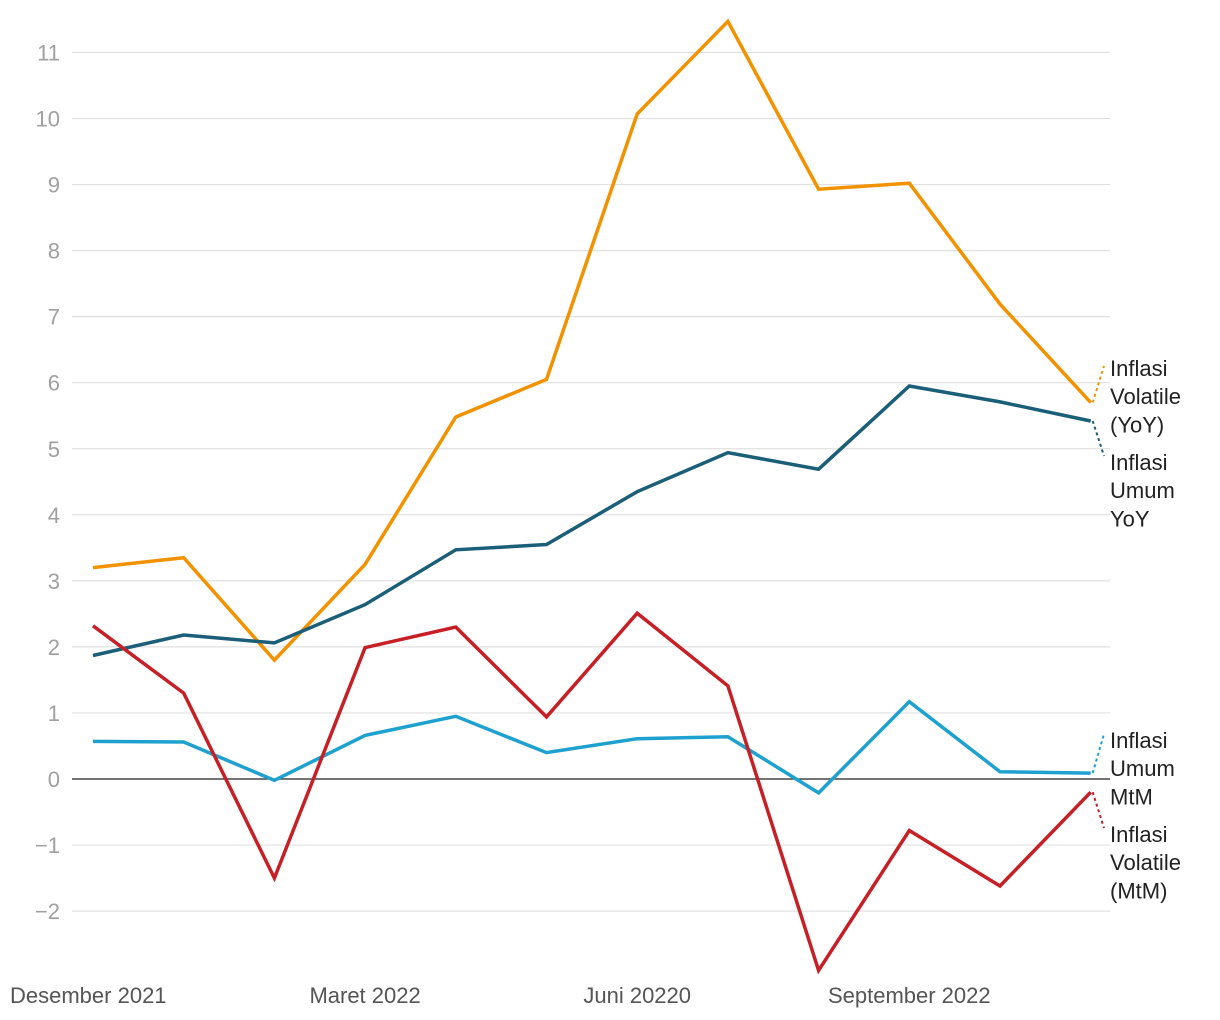 Image resolution: width=1220 pixels, height=1020 pixels. Describe the element at coordinates (637, 995) in the screenshot. I see `x-tick-label: Juni 20220` at that location.